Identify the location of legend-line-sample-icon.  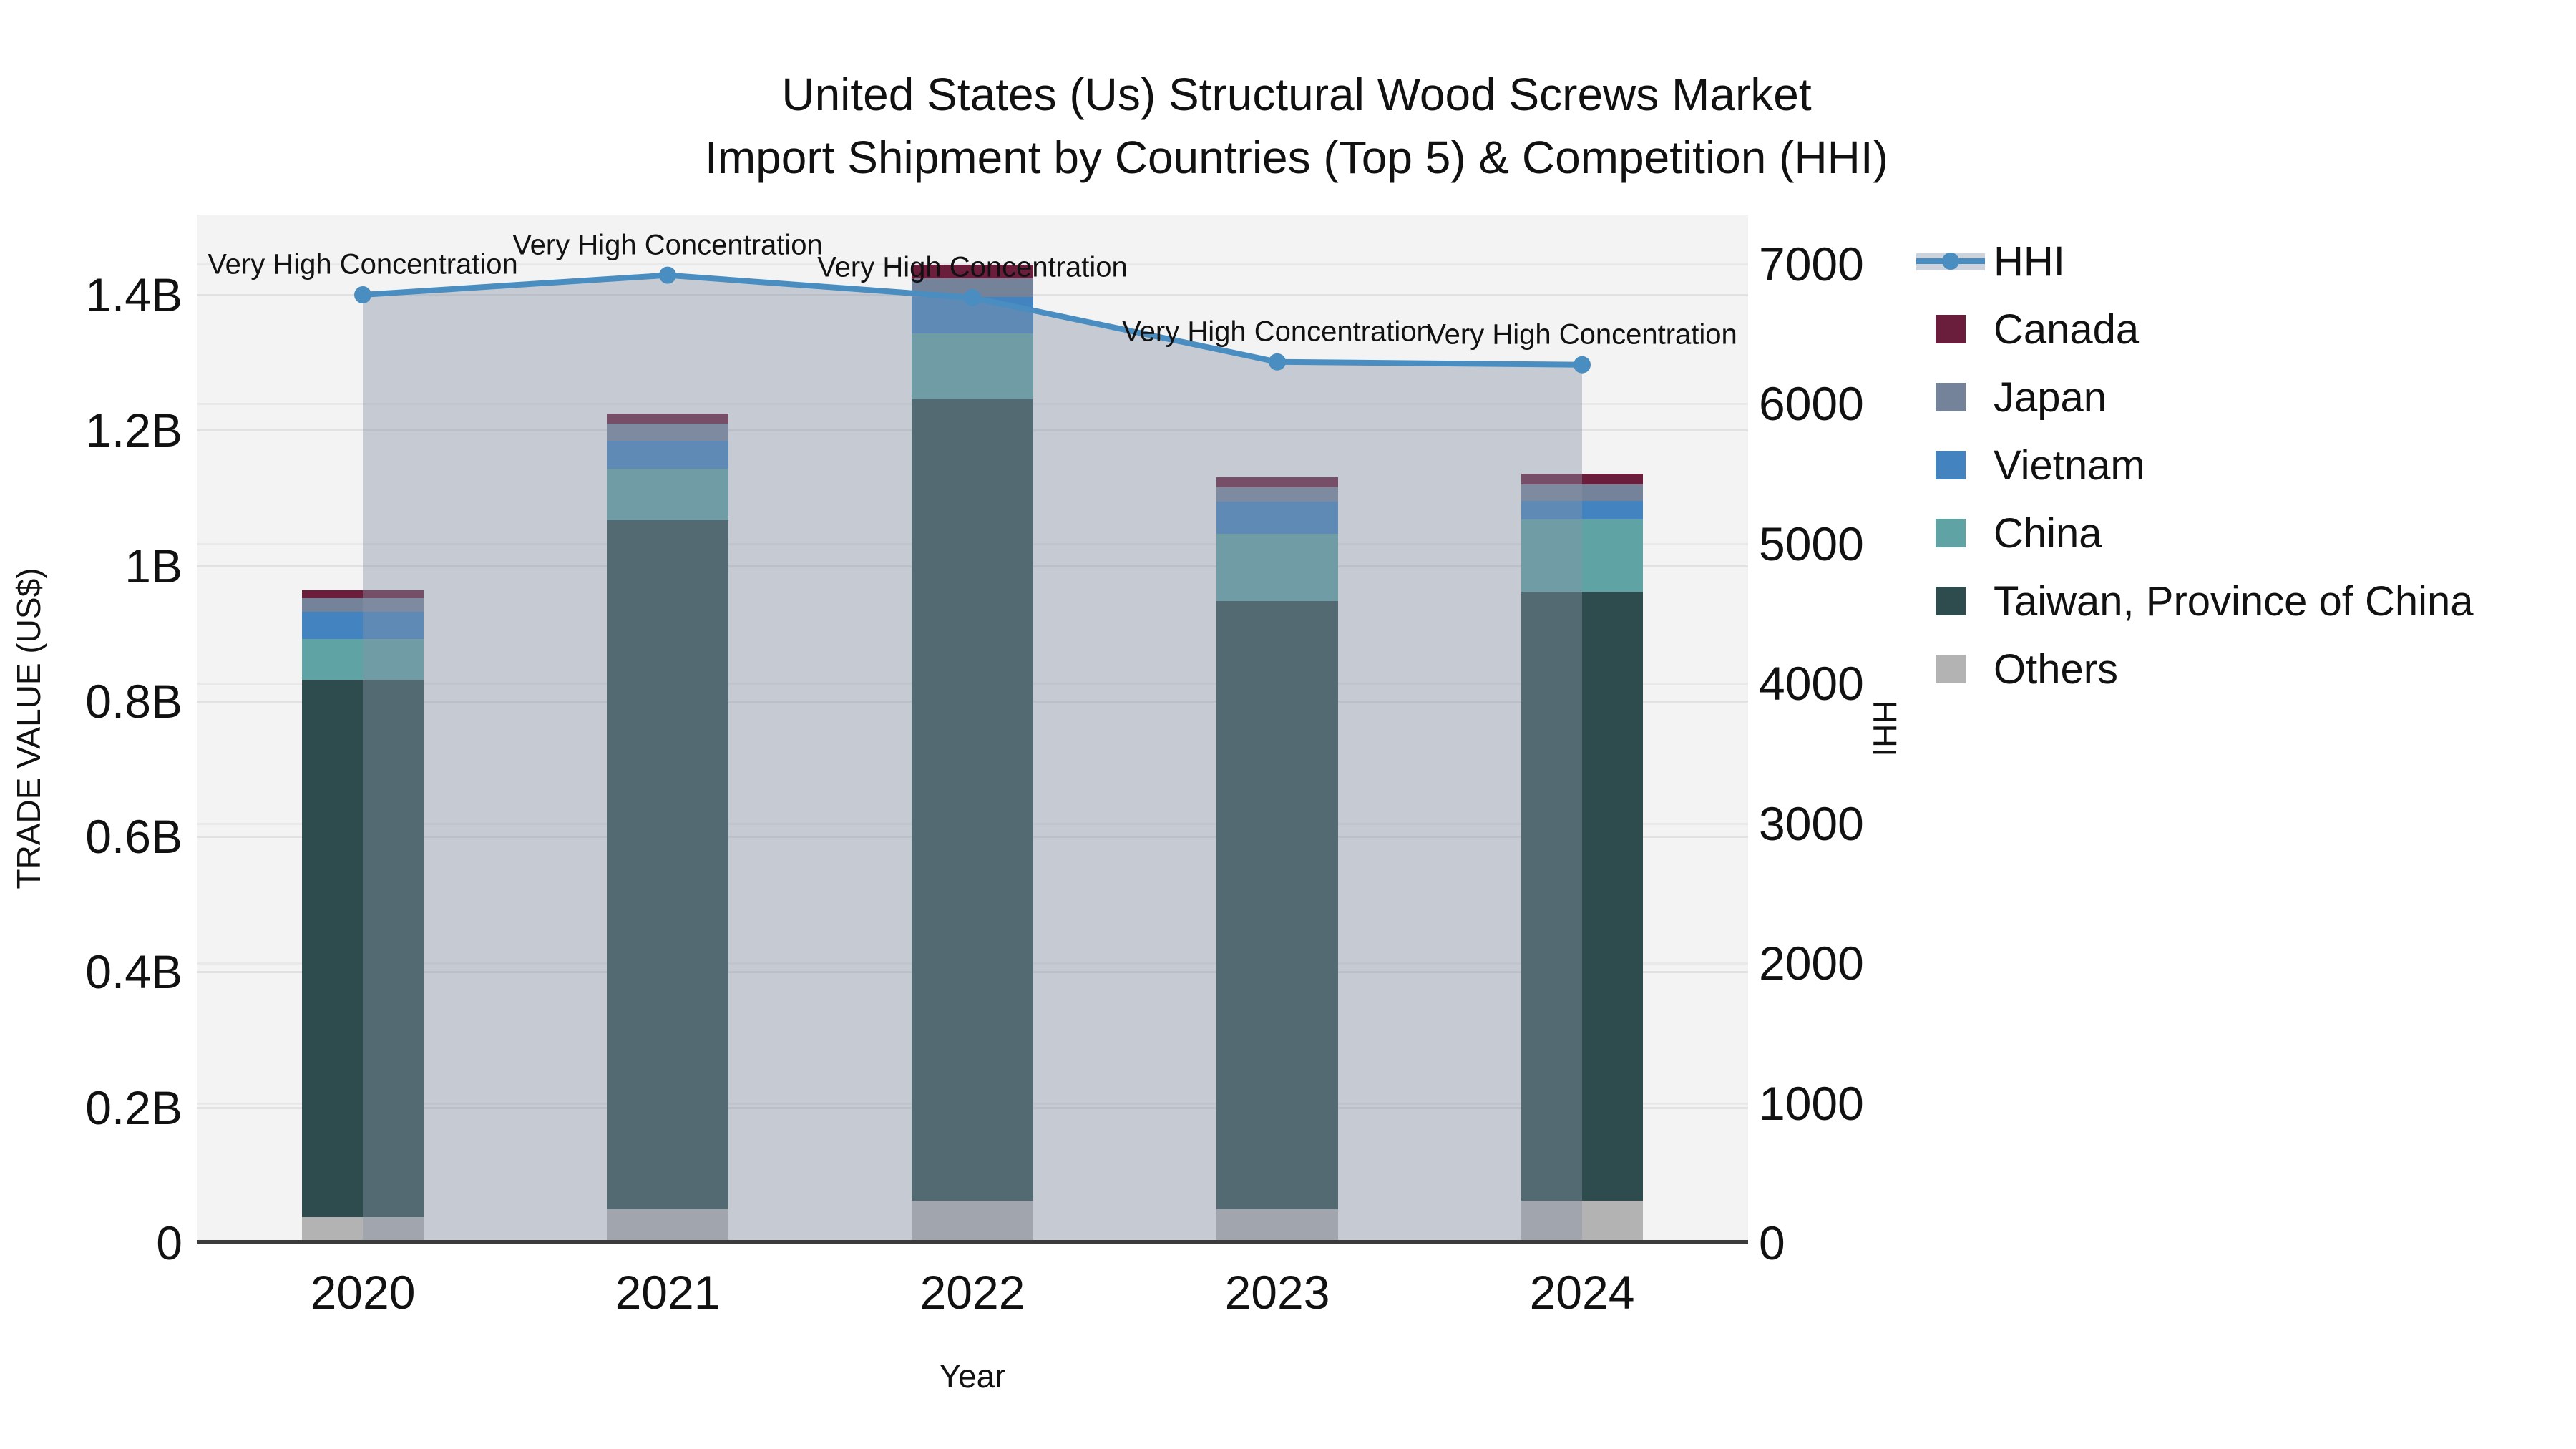
(1950, 262).